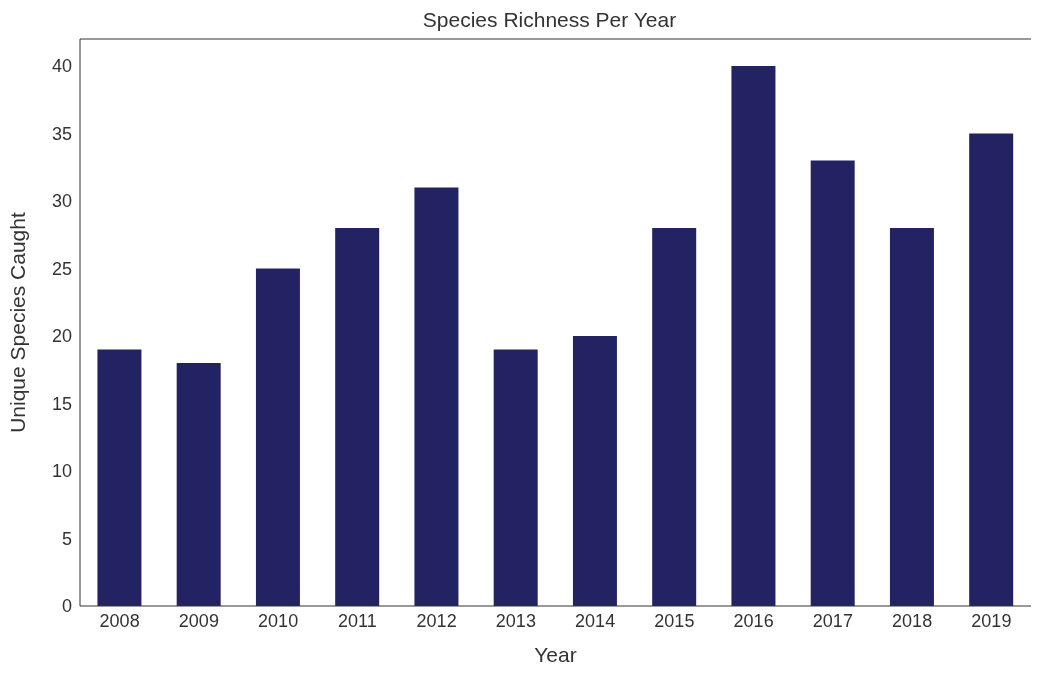  I want to click on x-tick-label: 2014, so click(595, 620).